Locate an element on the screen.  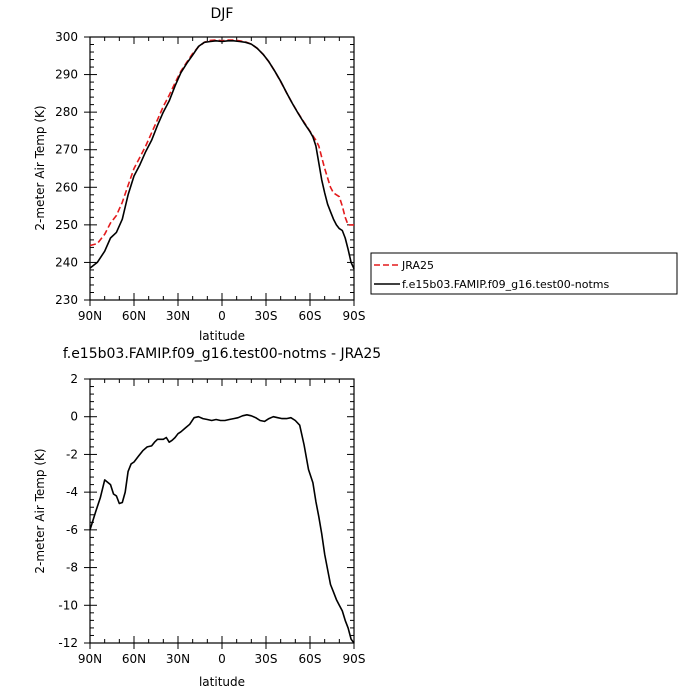
bottom-series-lines is located at coordinates (222, 529).